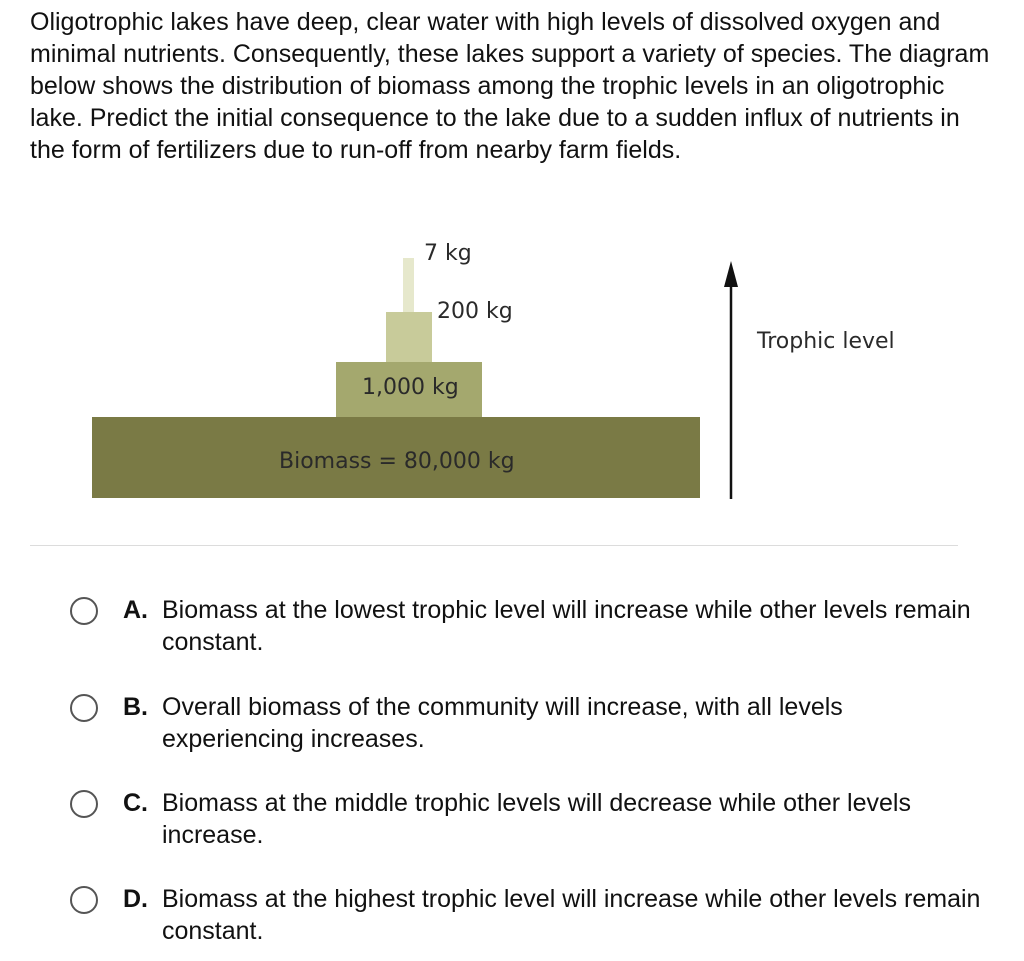 Image resolution: width=1024 pixels, height=961 pixels. I want to click on trophic-level-arrow, so click(731, 380).